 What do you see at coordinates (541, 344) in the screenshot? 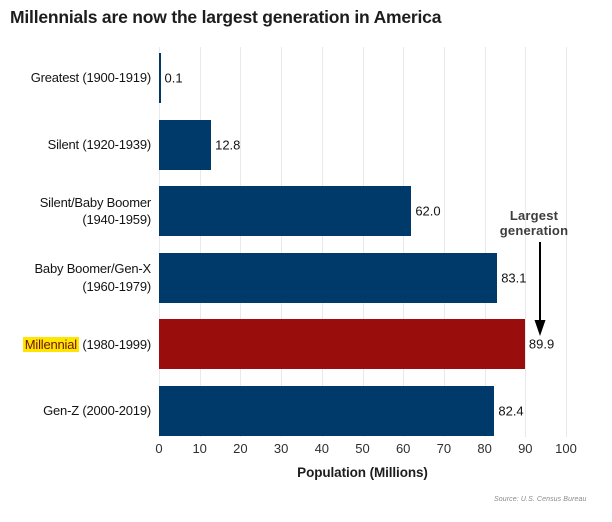
I see `value-label: 89.9` at bounding box center [541, 344].